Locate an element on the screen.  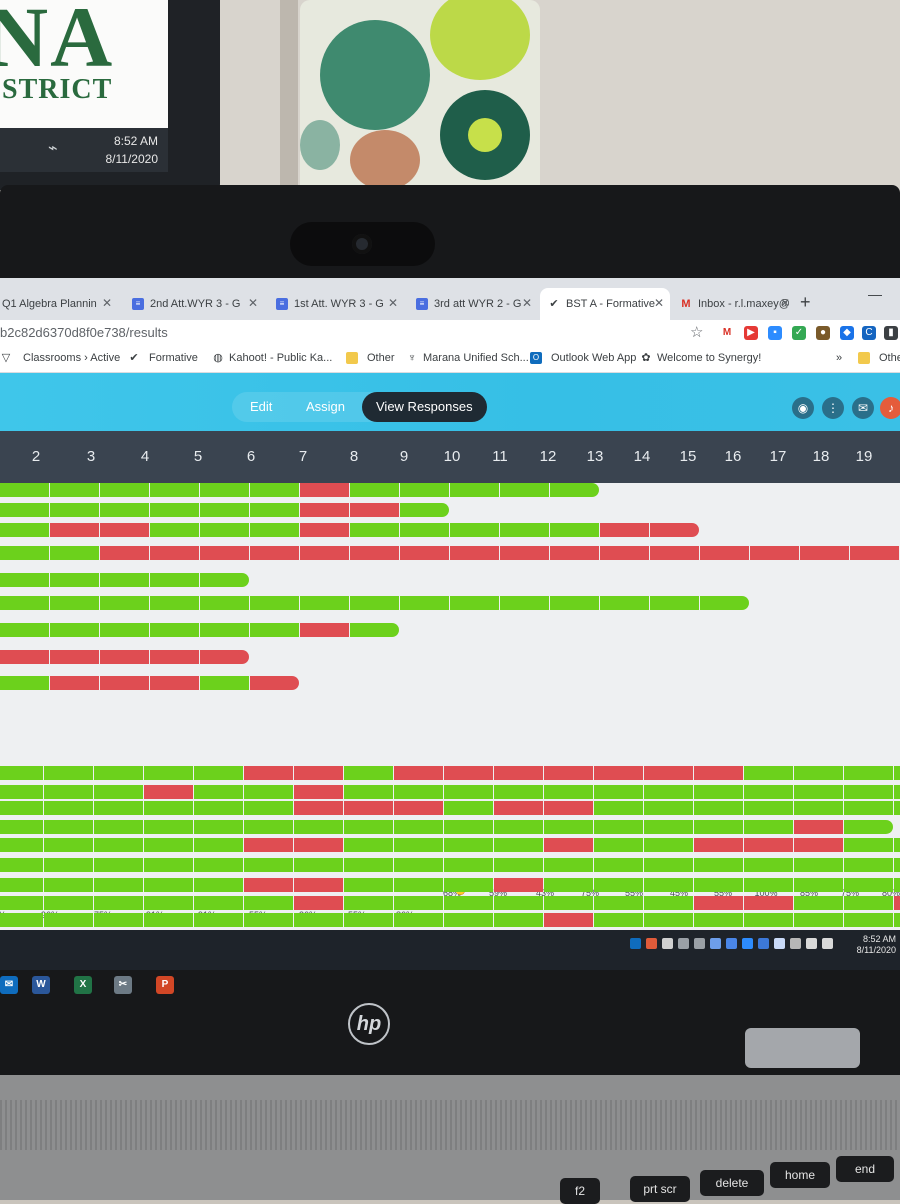
bookmark-other-2: Other is located at coordinates (879, 358).